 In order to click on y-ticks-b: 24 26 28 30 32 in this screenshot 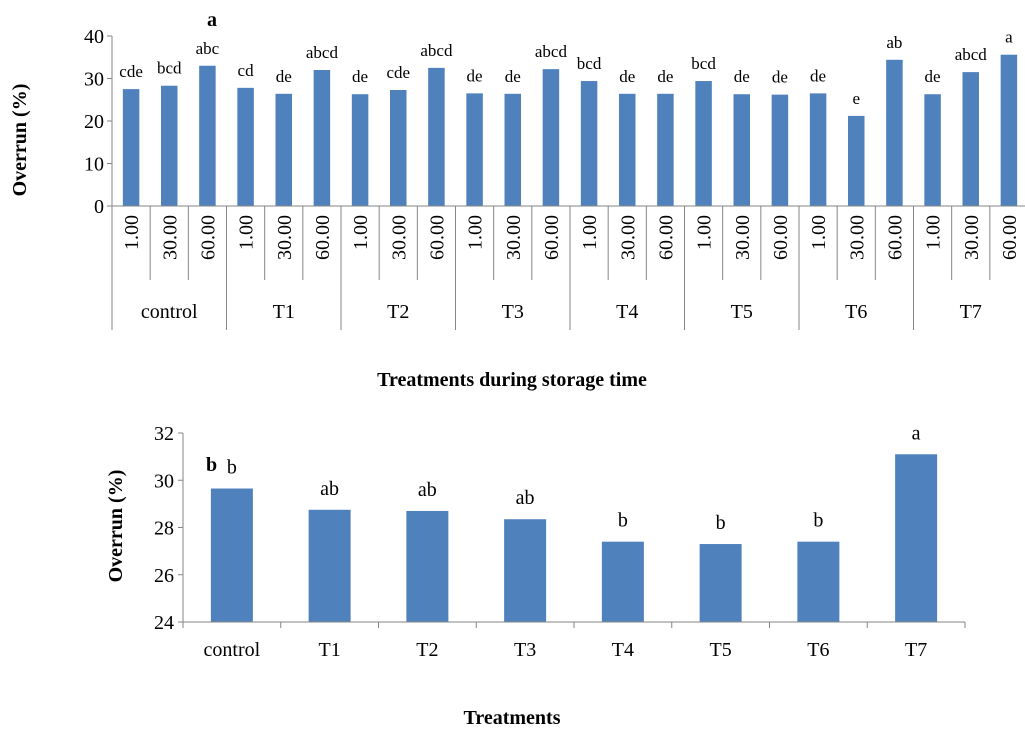, I will do `click(168, 528)`.